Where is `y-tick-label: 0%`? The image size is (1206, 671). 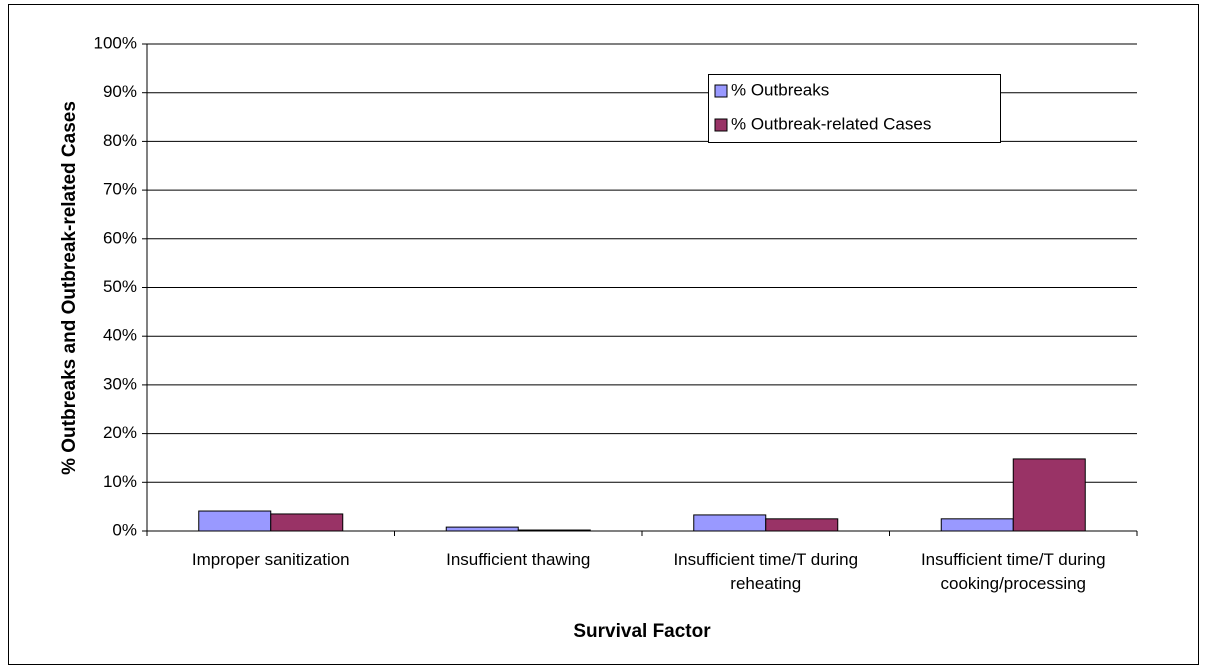 y-tick-label: 0% is located at coordinates (124, 529).